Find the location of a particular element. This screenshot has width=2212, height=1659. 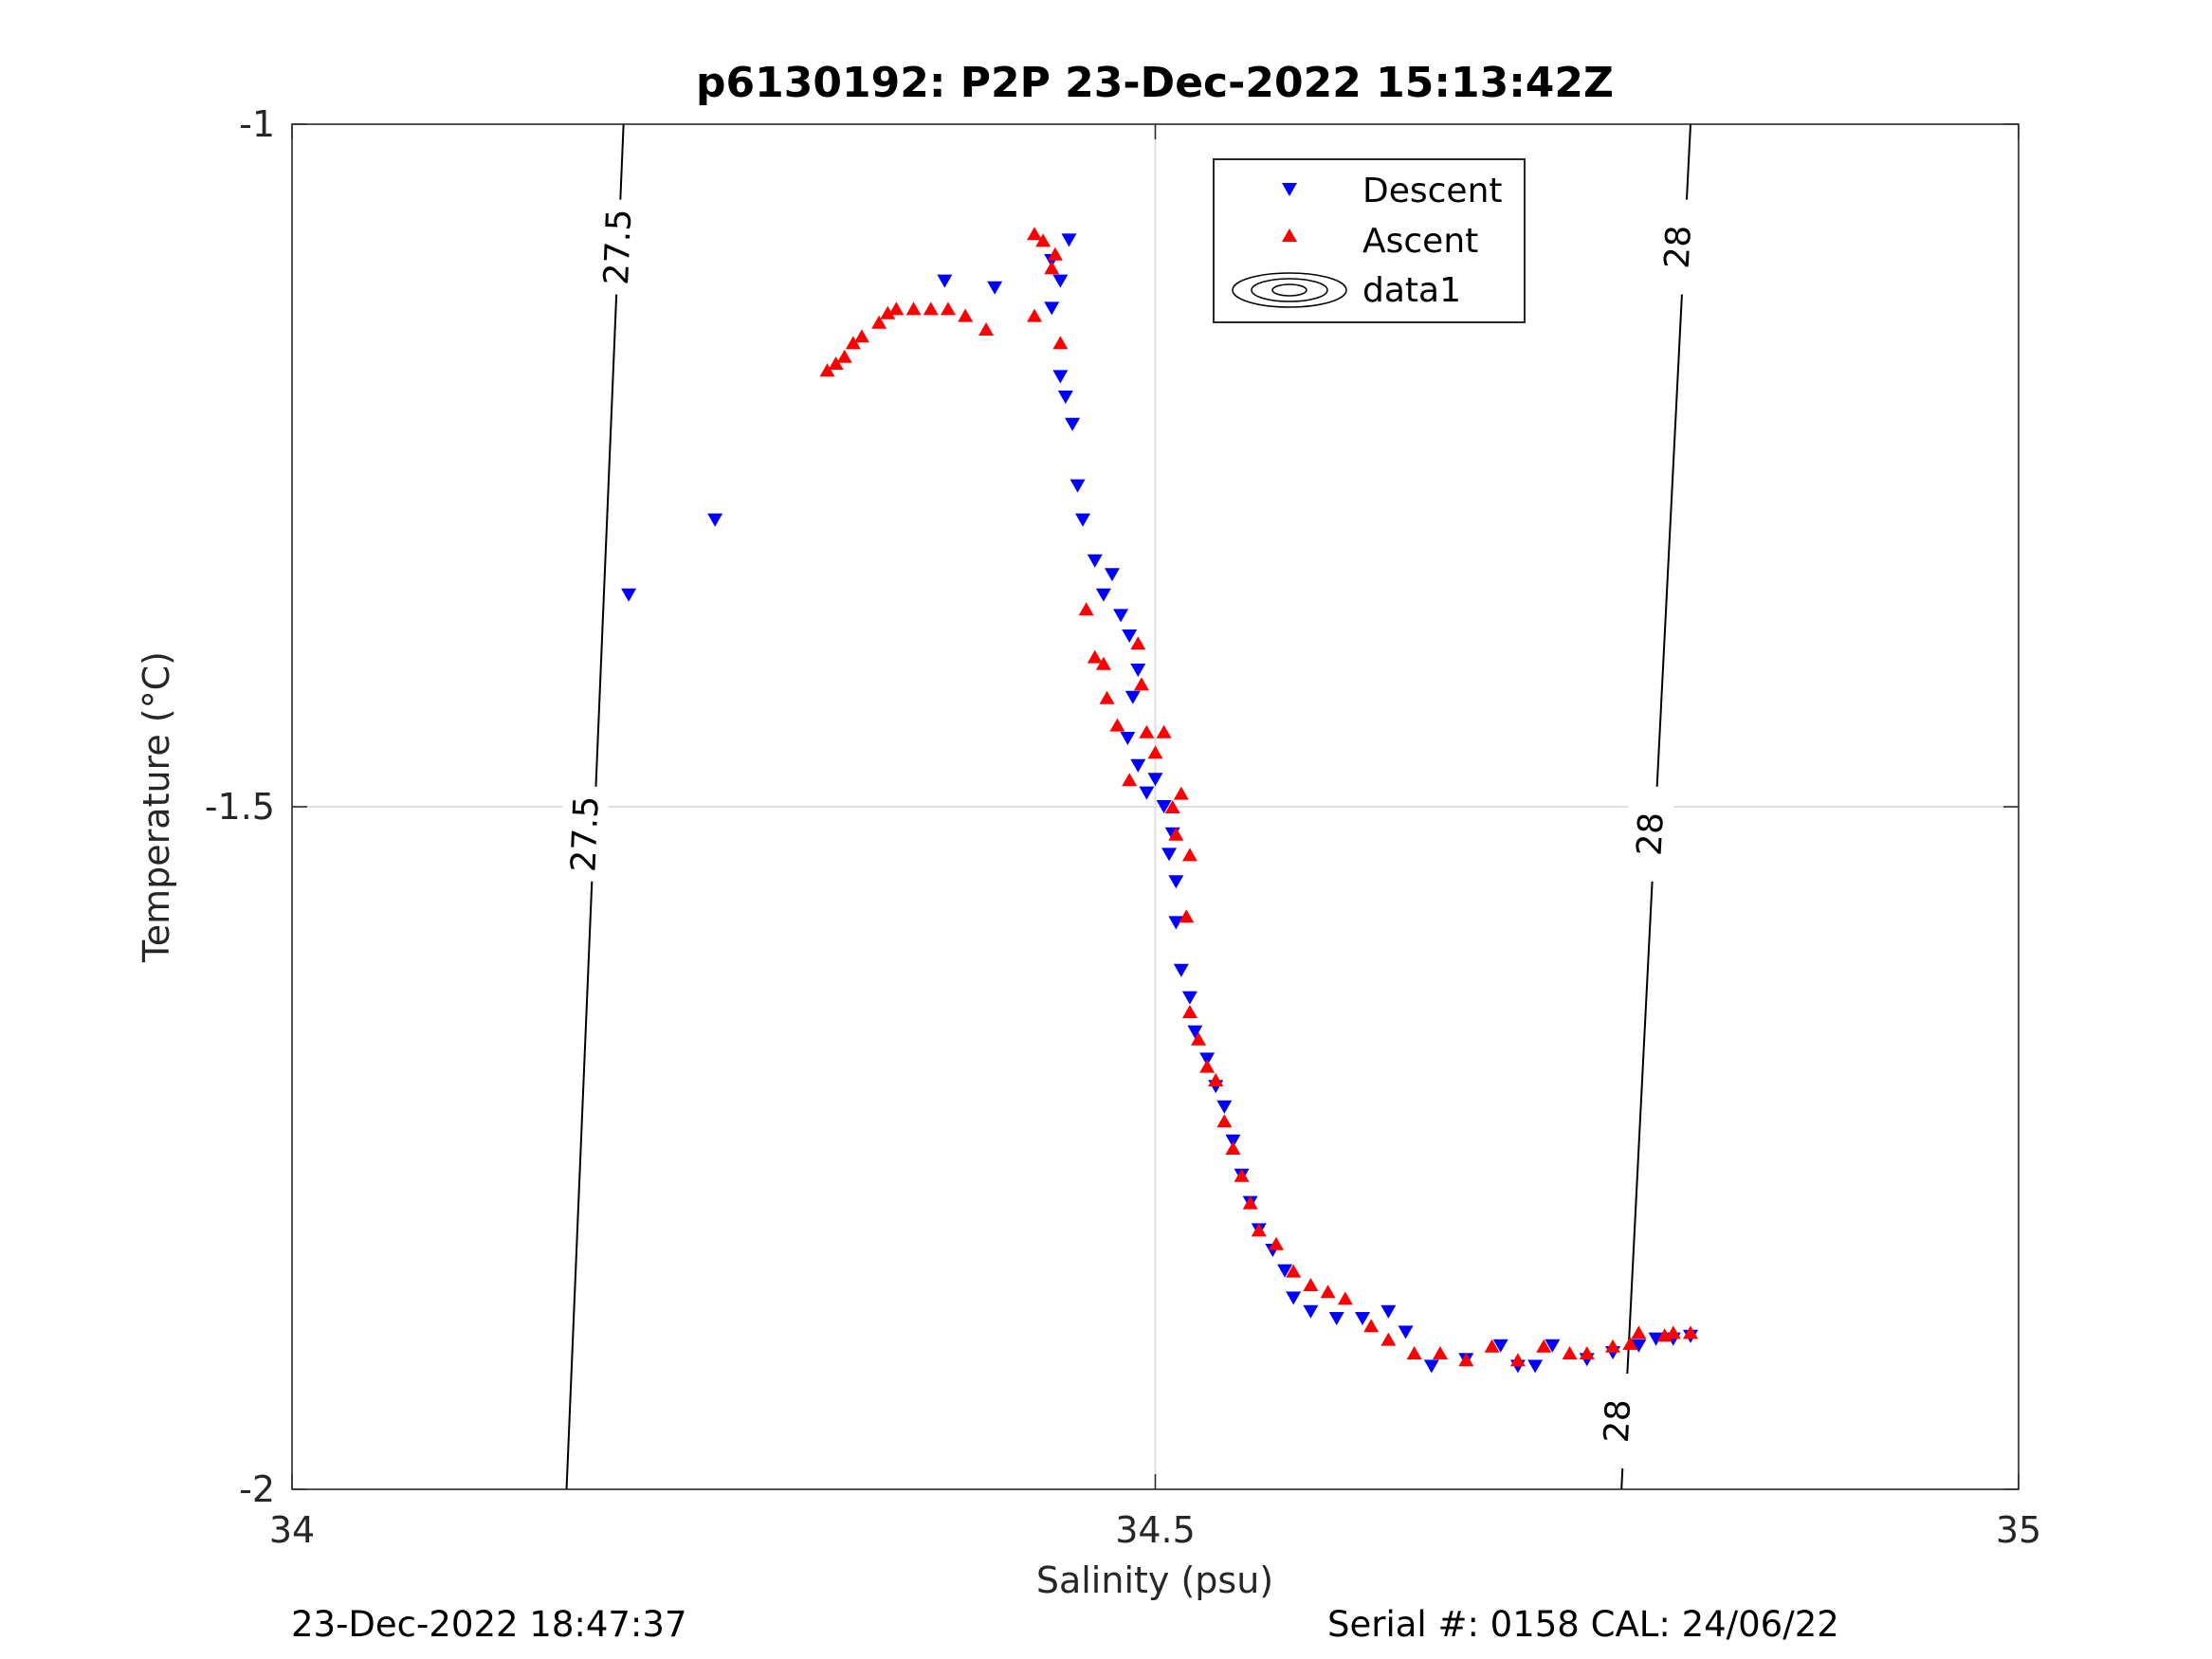

contour-label: 28 is located at coordinates (1618, 1421).